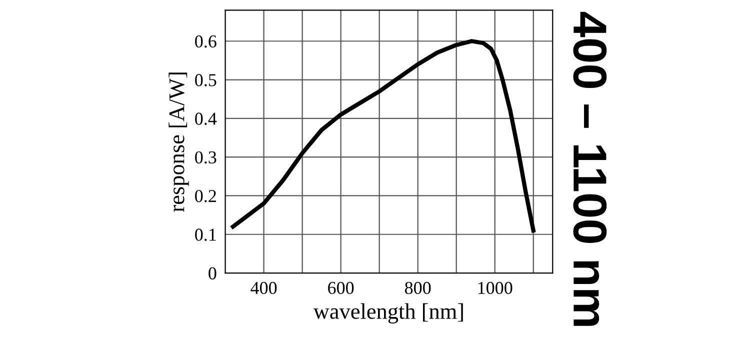 Image resolution: width=756 pixels, height=340 pixels. I want to click on x-tick-label: 600, so click(341, 288).